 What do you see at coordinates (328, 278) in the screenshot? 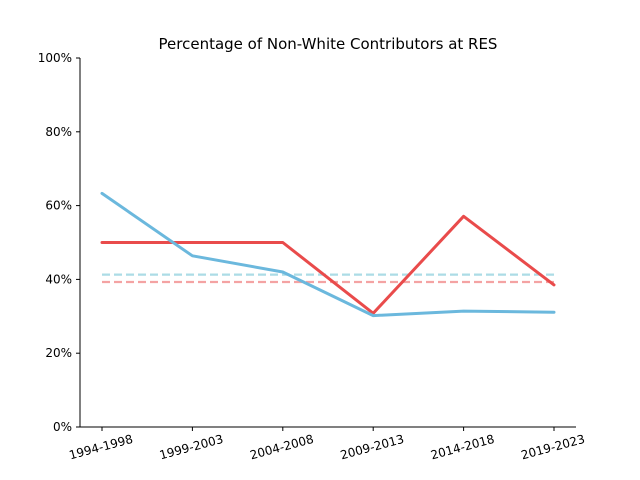
I see `reference-lines` at bounding box center [328, 278].